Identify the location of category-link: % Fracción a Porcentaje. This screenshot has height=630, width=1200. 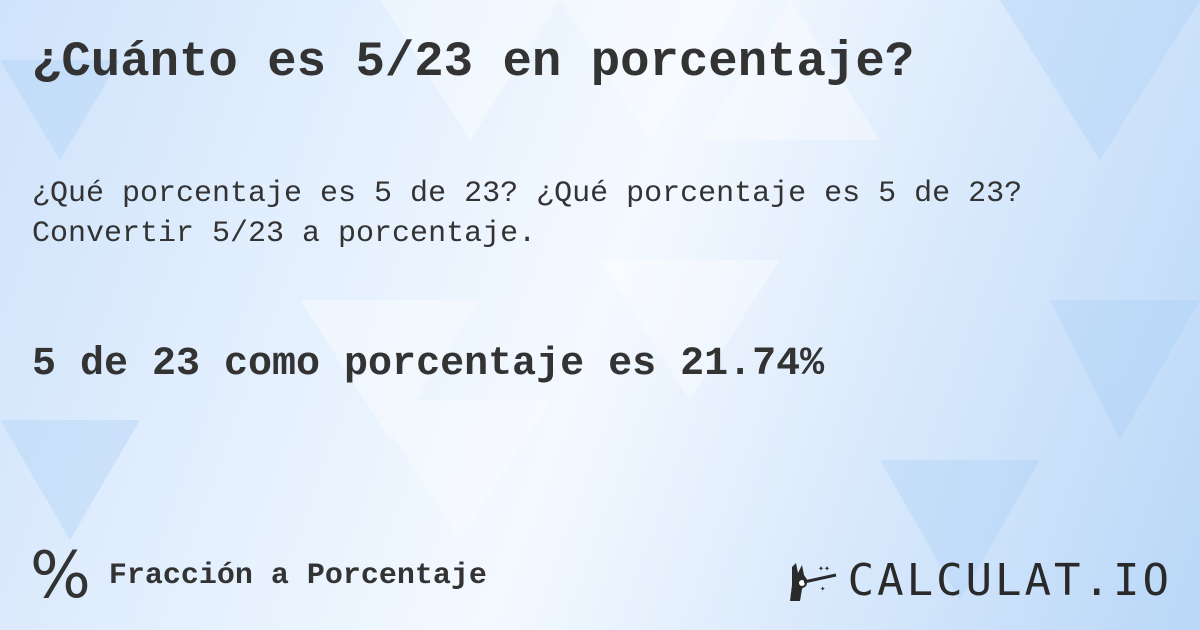
(258, 576).